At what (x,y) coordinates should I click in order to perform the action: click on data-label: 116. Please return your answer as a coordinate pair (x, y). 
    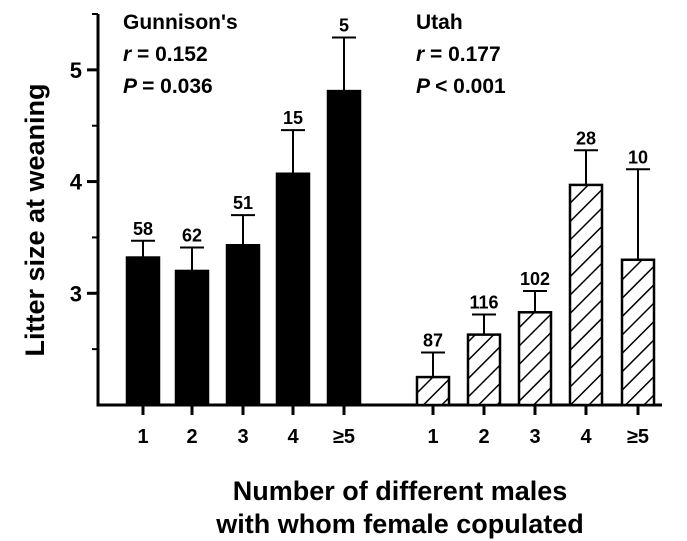
    Looking at the image, I should click on (483, 303).